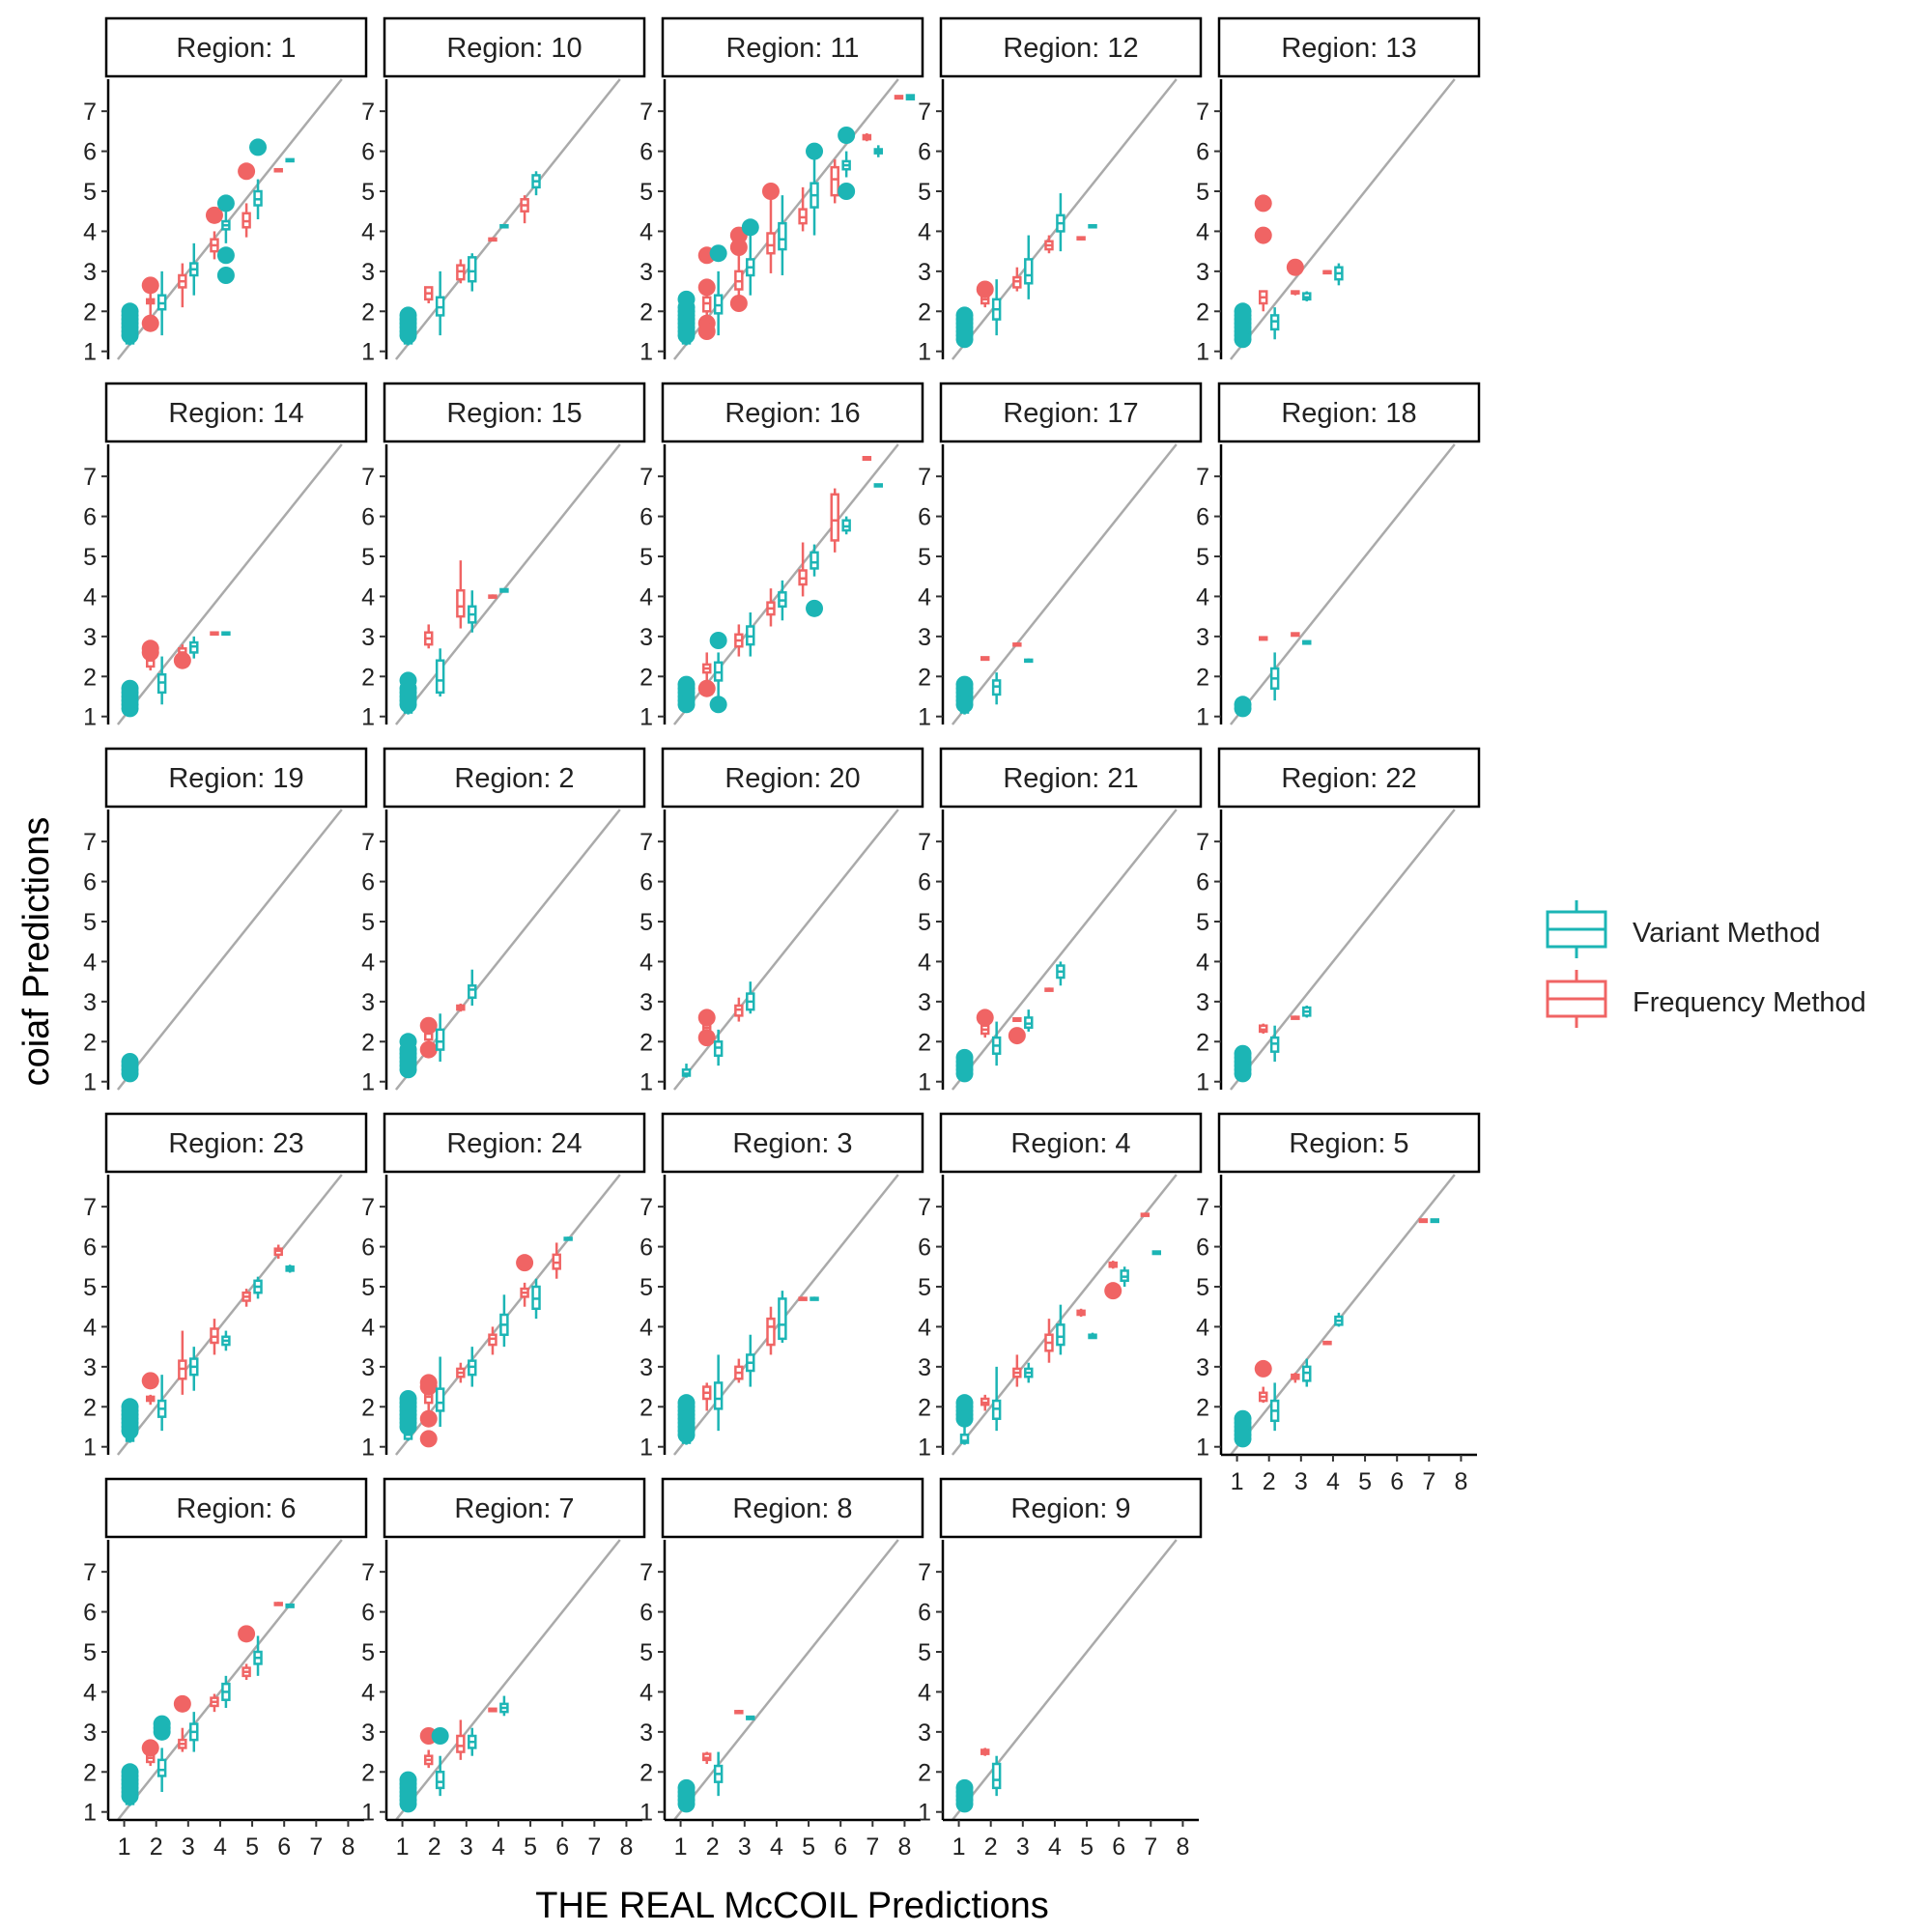 The height and width of the screenshot is (1932, 1932). I want to click on legend: Variant Method Frequency Method, so click(1706, 964).